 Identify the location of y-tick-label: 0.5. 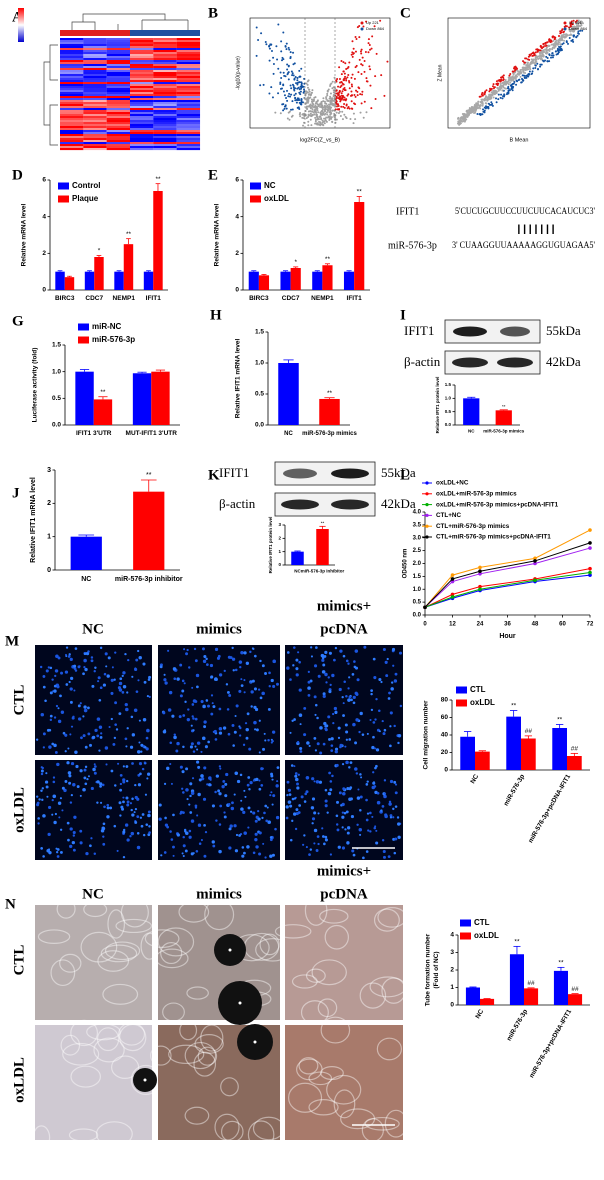
(259, 394).